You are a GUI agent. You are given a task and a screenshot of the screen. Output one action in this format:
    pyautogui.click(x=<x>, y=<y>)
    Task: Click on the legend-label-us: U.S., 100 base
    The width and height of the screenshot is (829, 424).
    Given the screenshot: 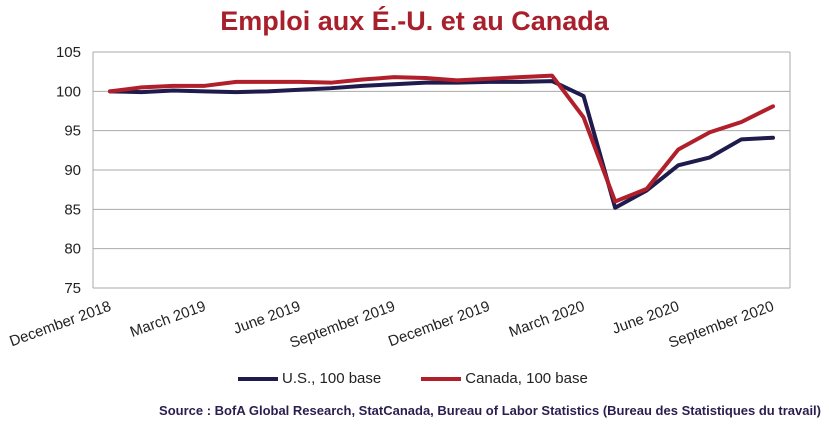 What is the action you would take?
    pyautogui.click(x=332, y=378)
    